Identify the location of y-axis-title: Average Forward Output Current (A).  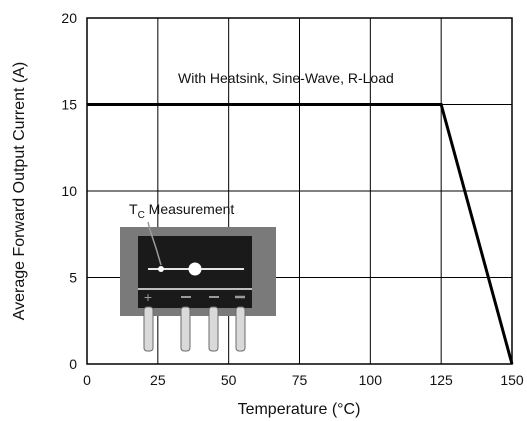
(19, 191).